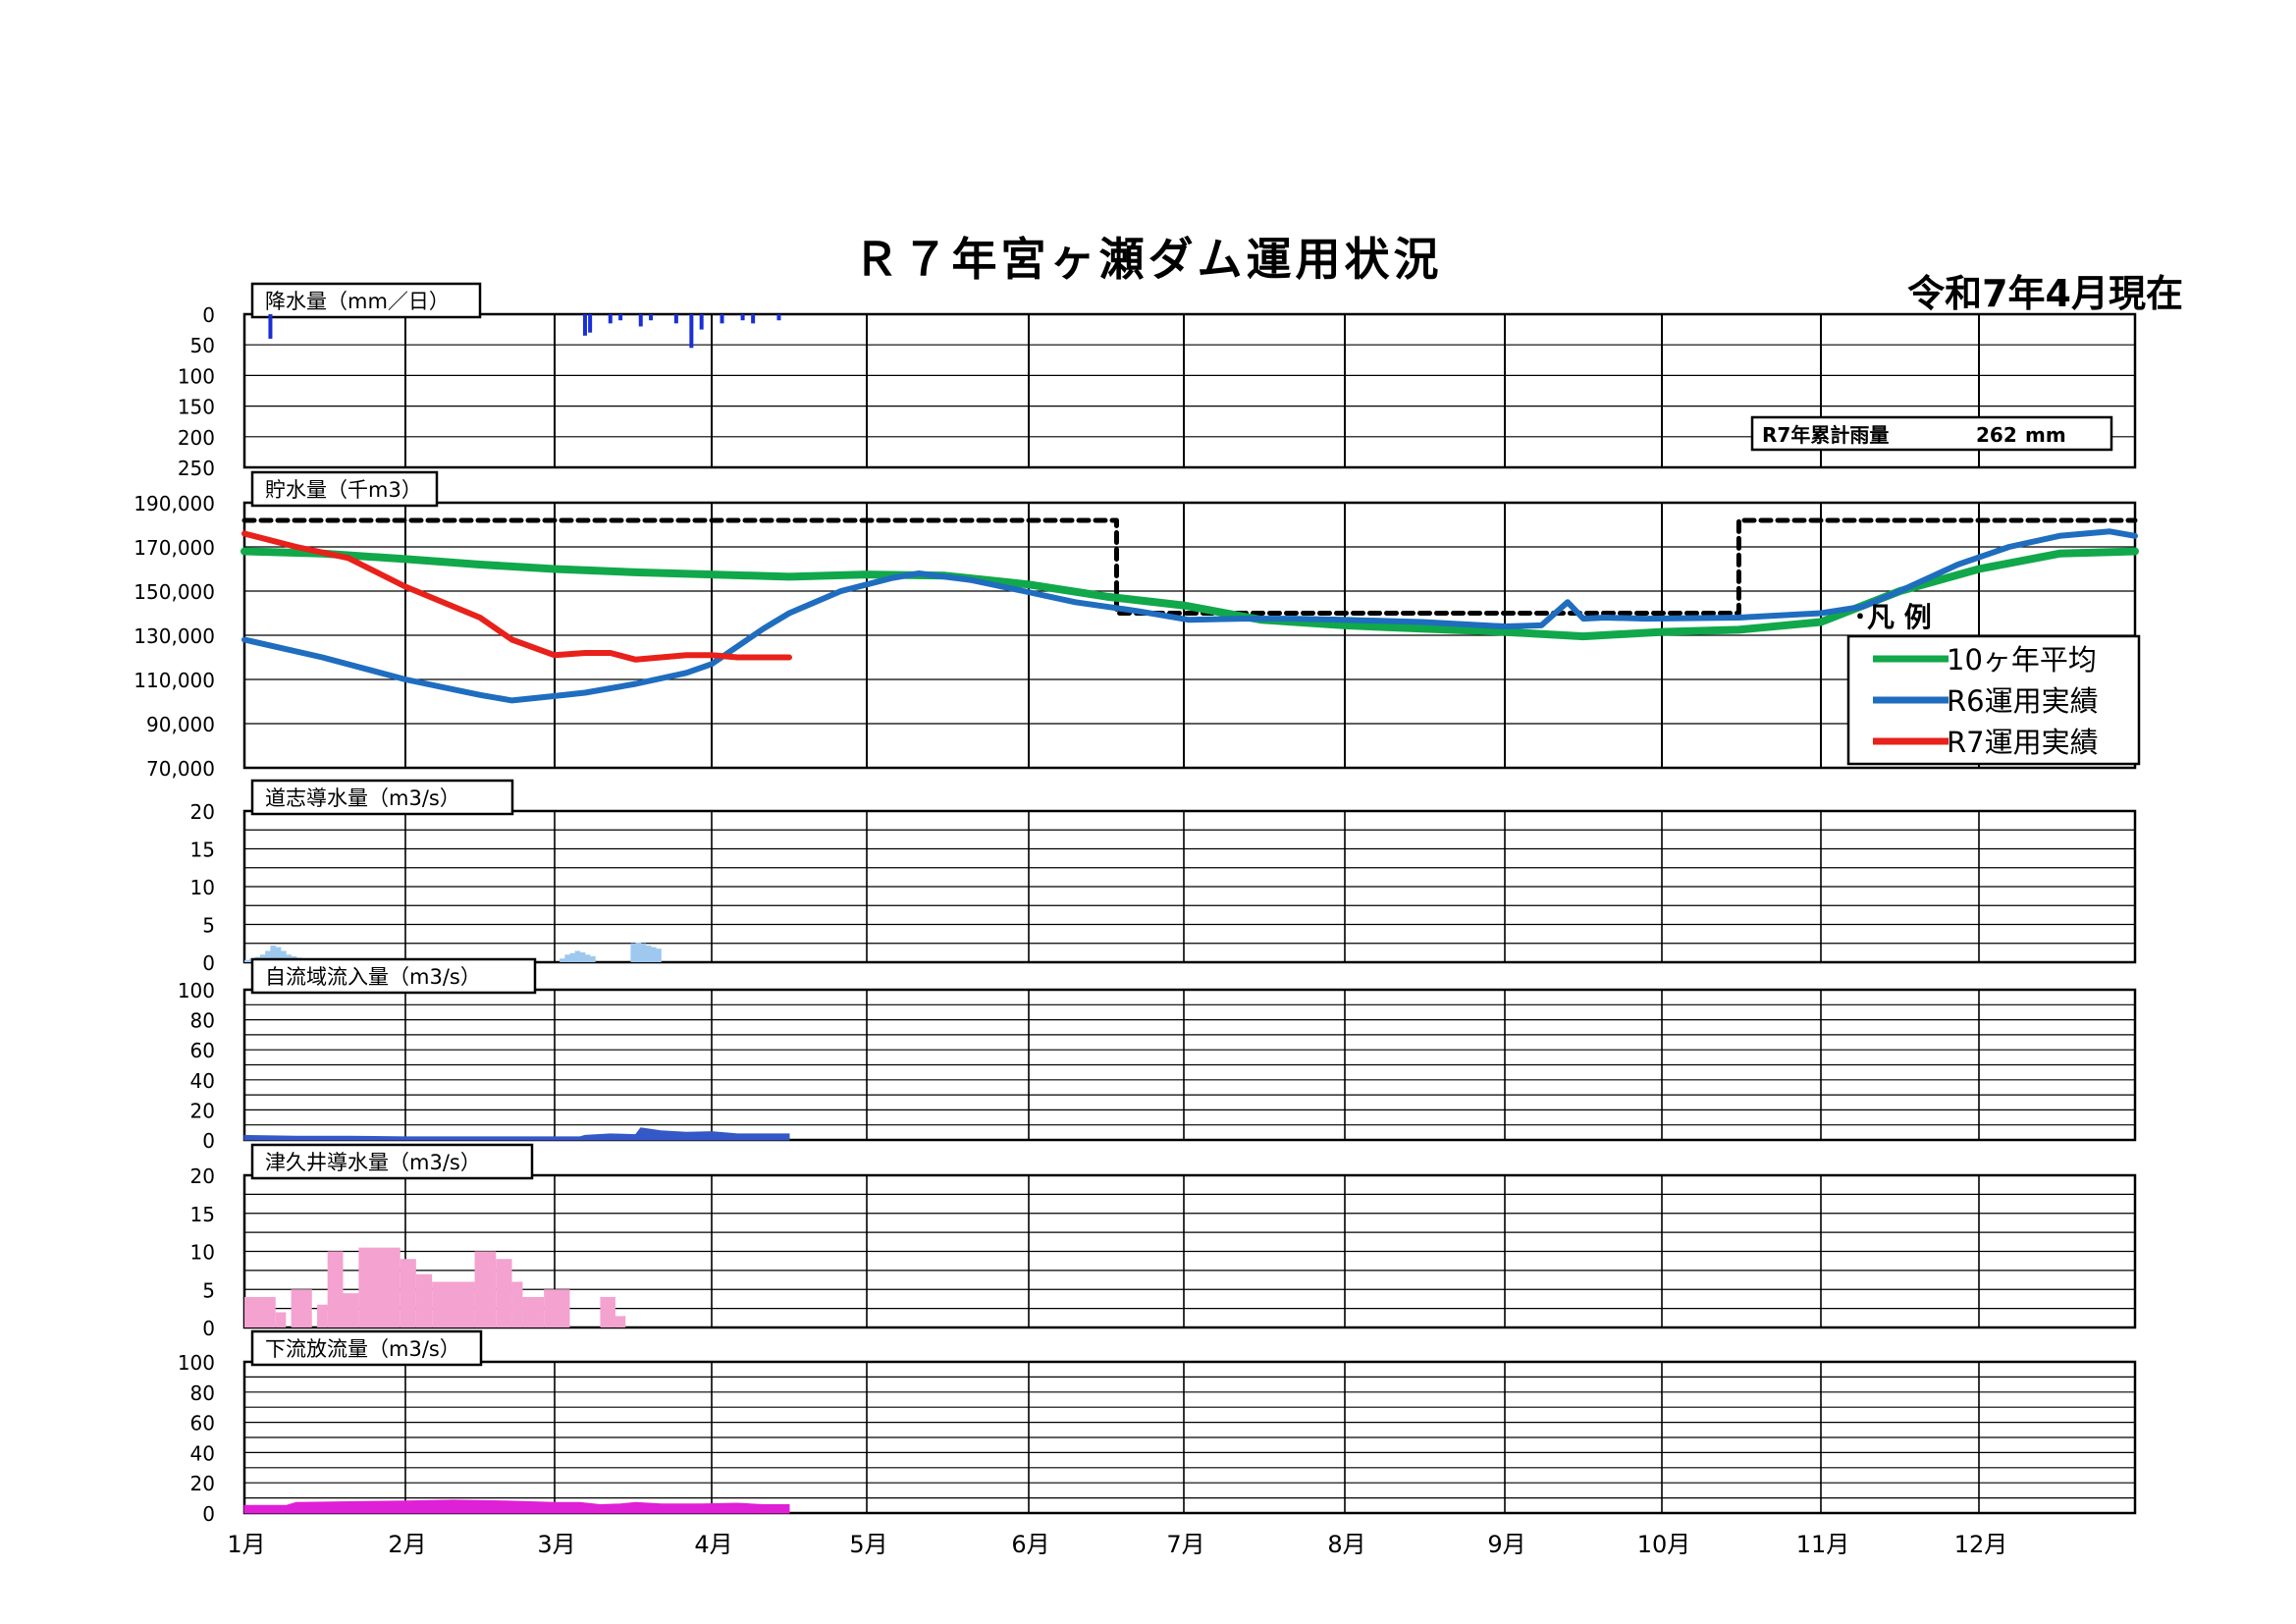 The width and height of the screenshot is (2296, 1624). I want to click on panel-title: 降水量（mm／日）, so click(366, 300).